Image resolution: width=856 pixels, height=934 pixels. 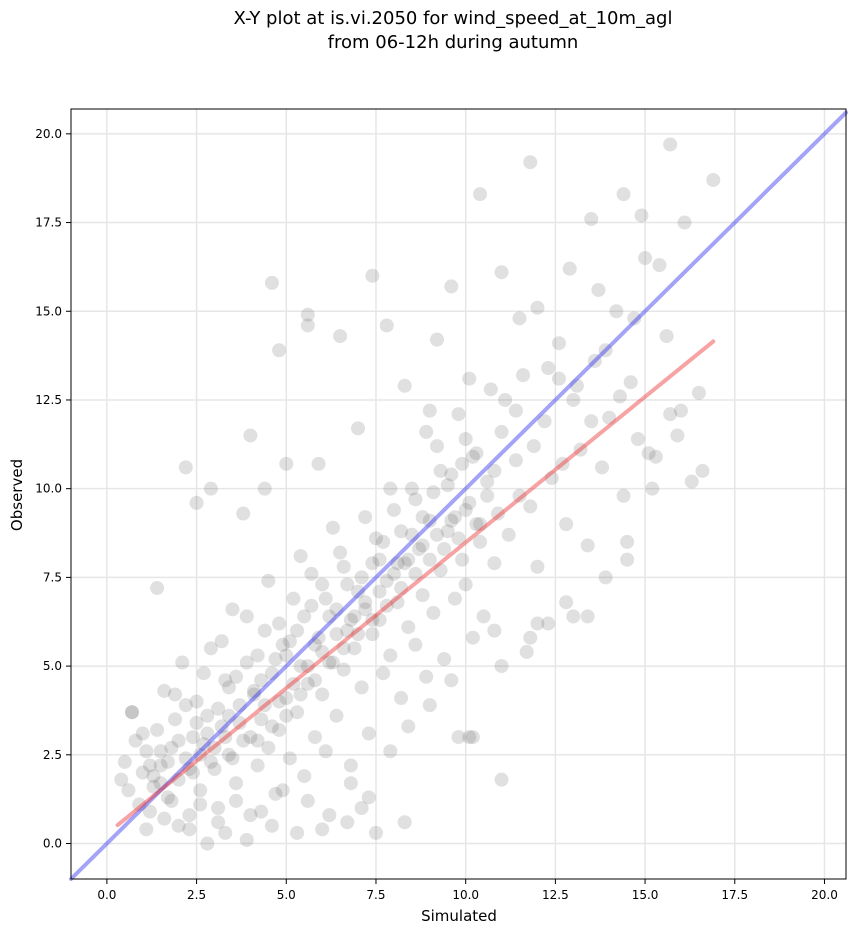 What do you see at coordinates (52, 577) in the screenshot?
I see `y-tick-label: 7.5` at bounding box center [52, 577].